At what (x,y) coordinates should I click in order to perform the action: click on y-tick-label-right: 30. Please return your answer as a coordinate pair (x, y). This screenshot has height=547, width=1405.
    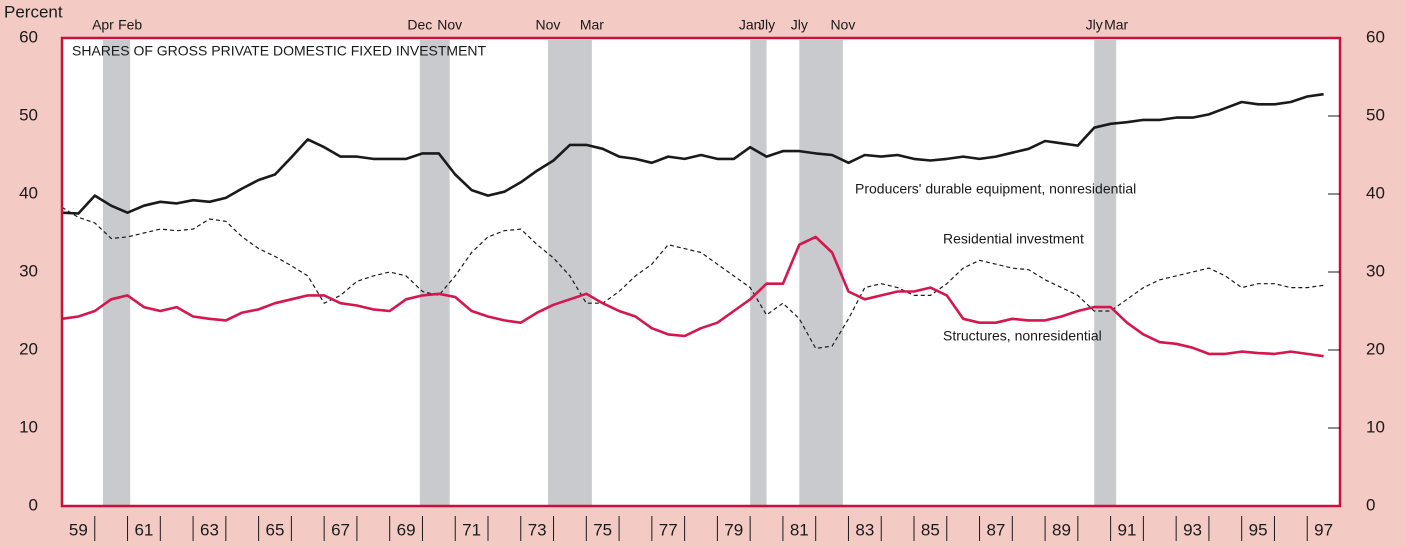
    Looking at the image, I should click on (1375, 270).